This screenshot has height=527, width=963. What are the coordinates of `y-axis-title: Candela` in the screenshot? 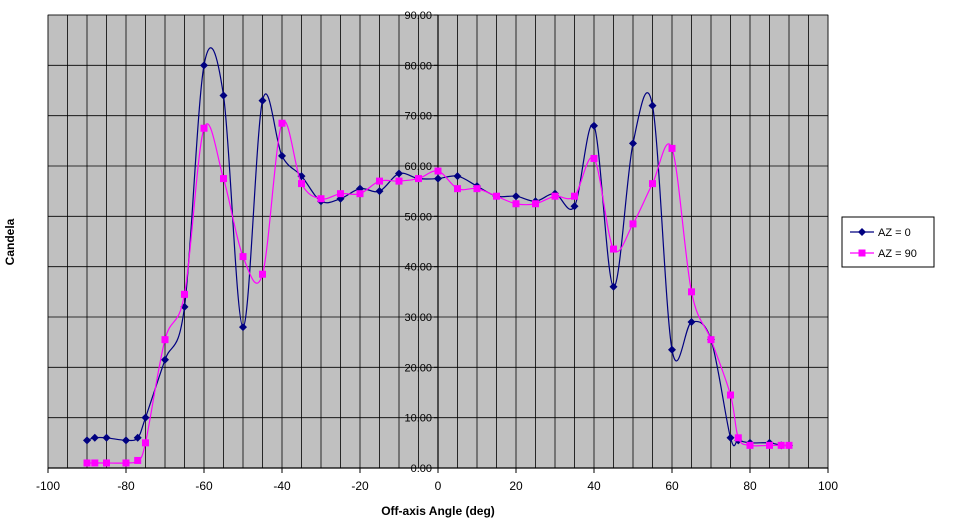 It's located at (10, 241).